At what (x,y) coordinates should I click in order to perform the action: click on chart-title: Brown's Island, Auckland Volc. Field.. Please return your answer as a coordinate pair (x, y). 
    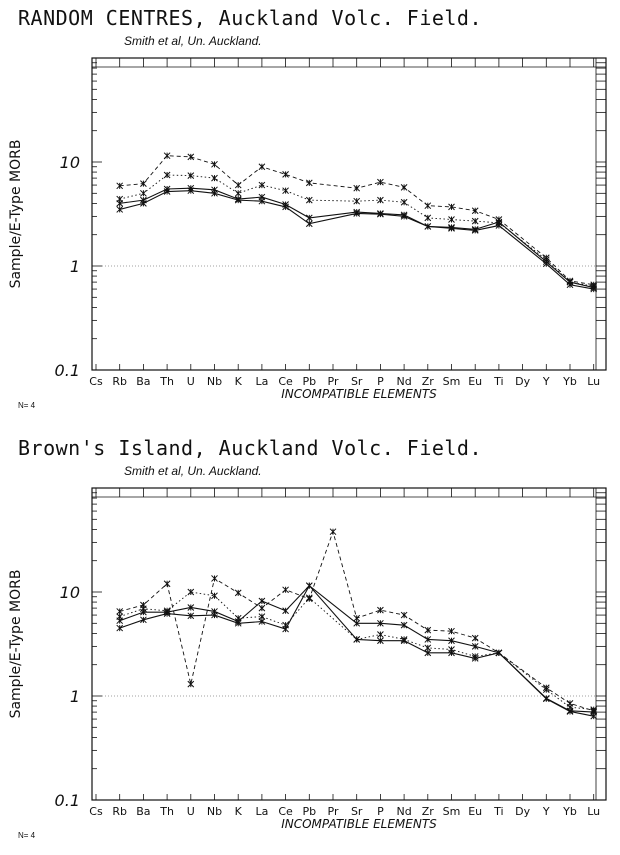
    Looking at the image, I should click on (250, 448).